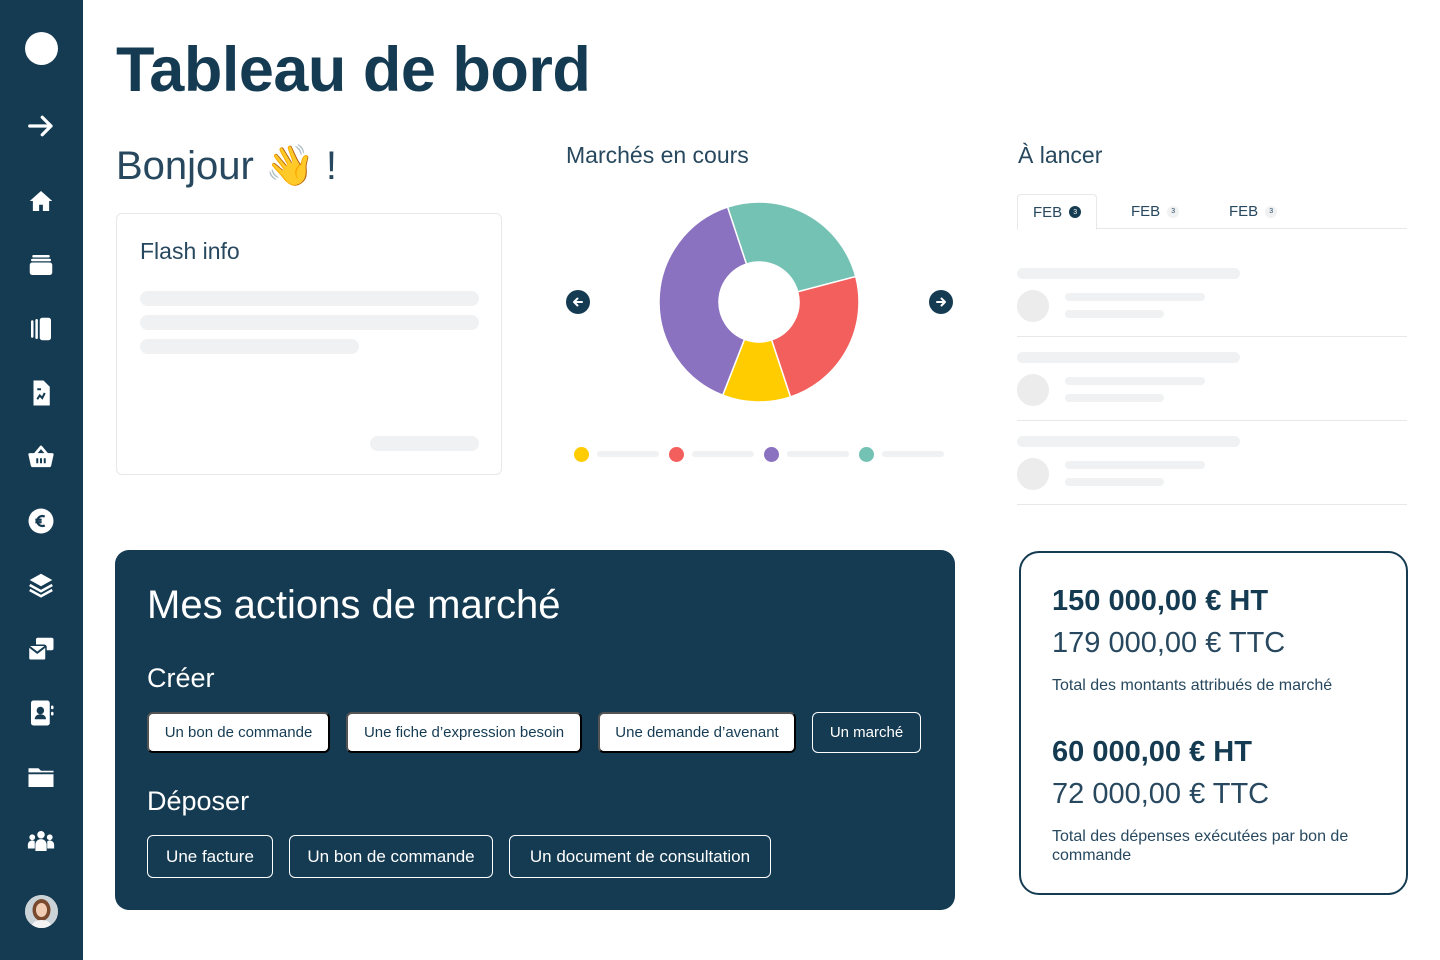 Image resolution: width=1440 pixels, height=960 pixels. What do you see at coordinates (41, 521) in the screenshot?
I see `euro-icon` at bounding box center [41, 521].